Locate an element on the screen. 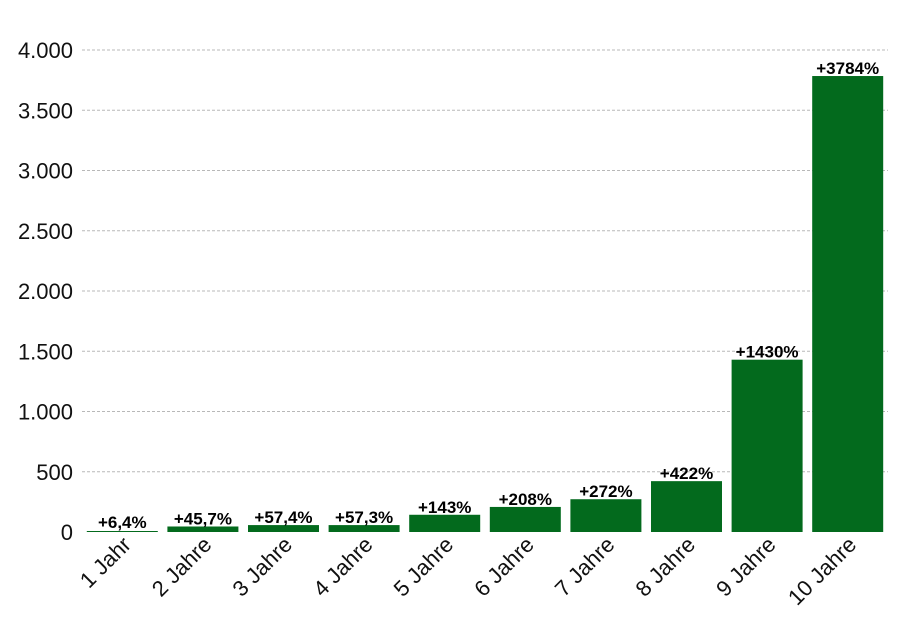 This screenshot has width=900, height=640. data-label: +3784% is located at coordinates (847, 68).